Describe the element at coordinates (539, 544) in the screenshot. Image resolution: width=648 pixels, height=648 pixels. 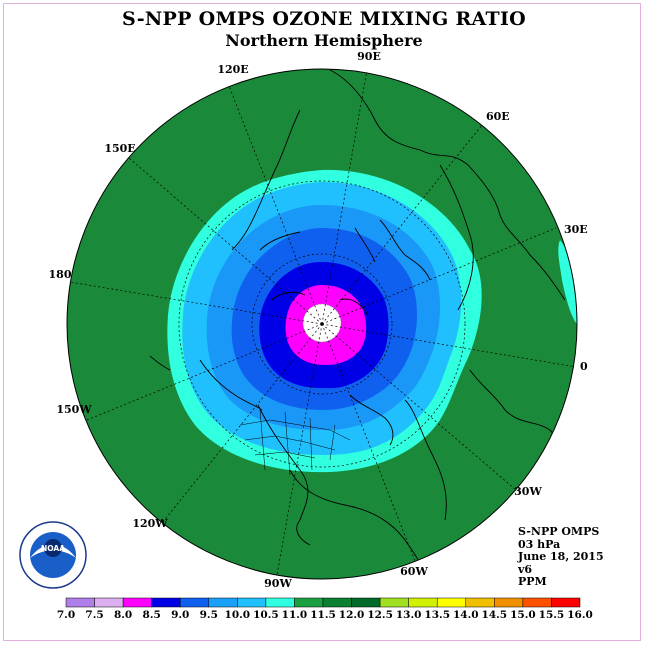
I see `info-level: 03 hPa` at that location.